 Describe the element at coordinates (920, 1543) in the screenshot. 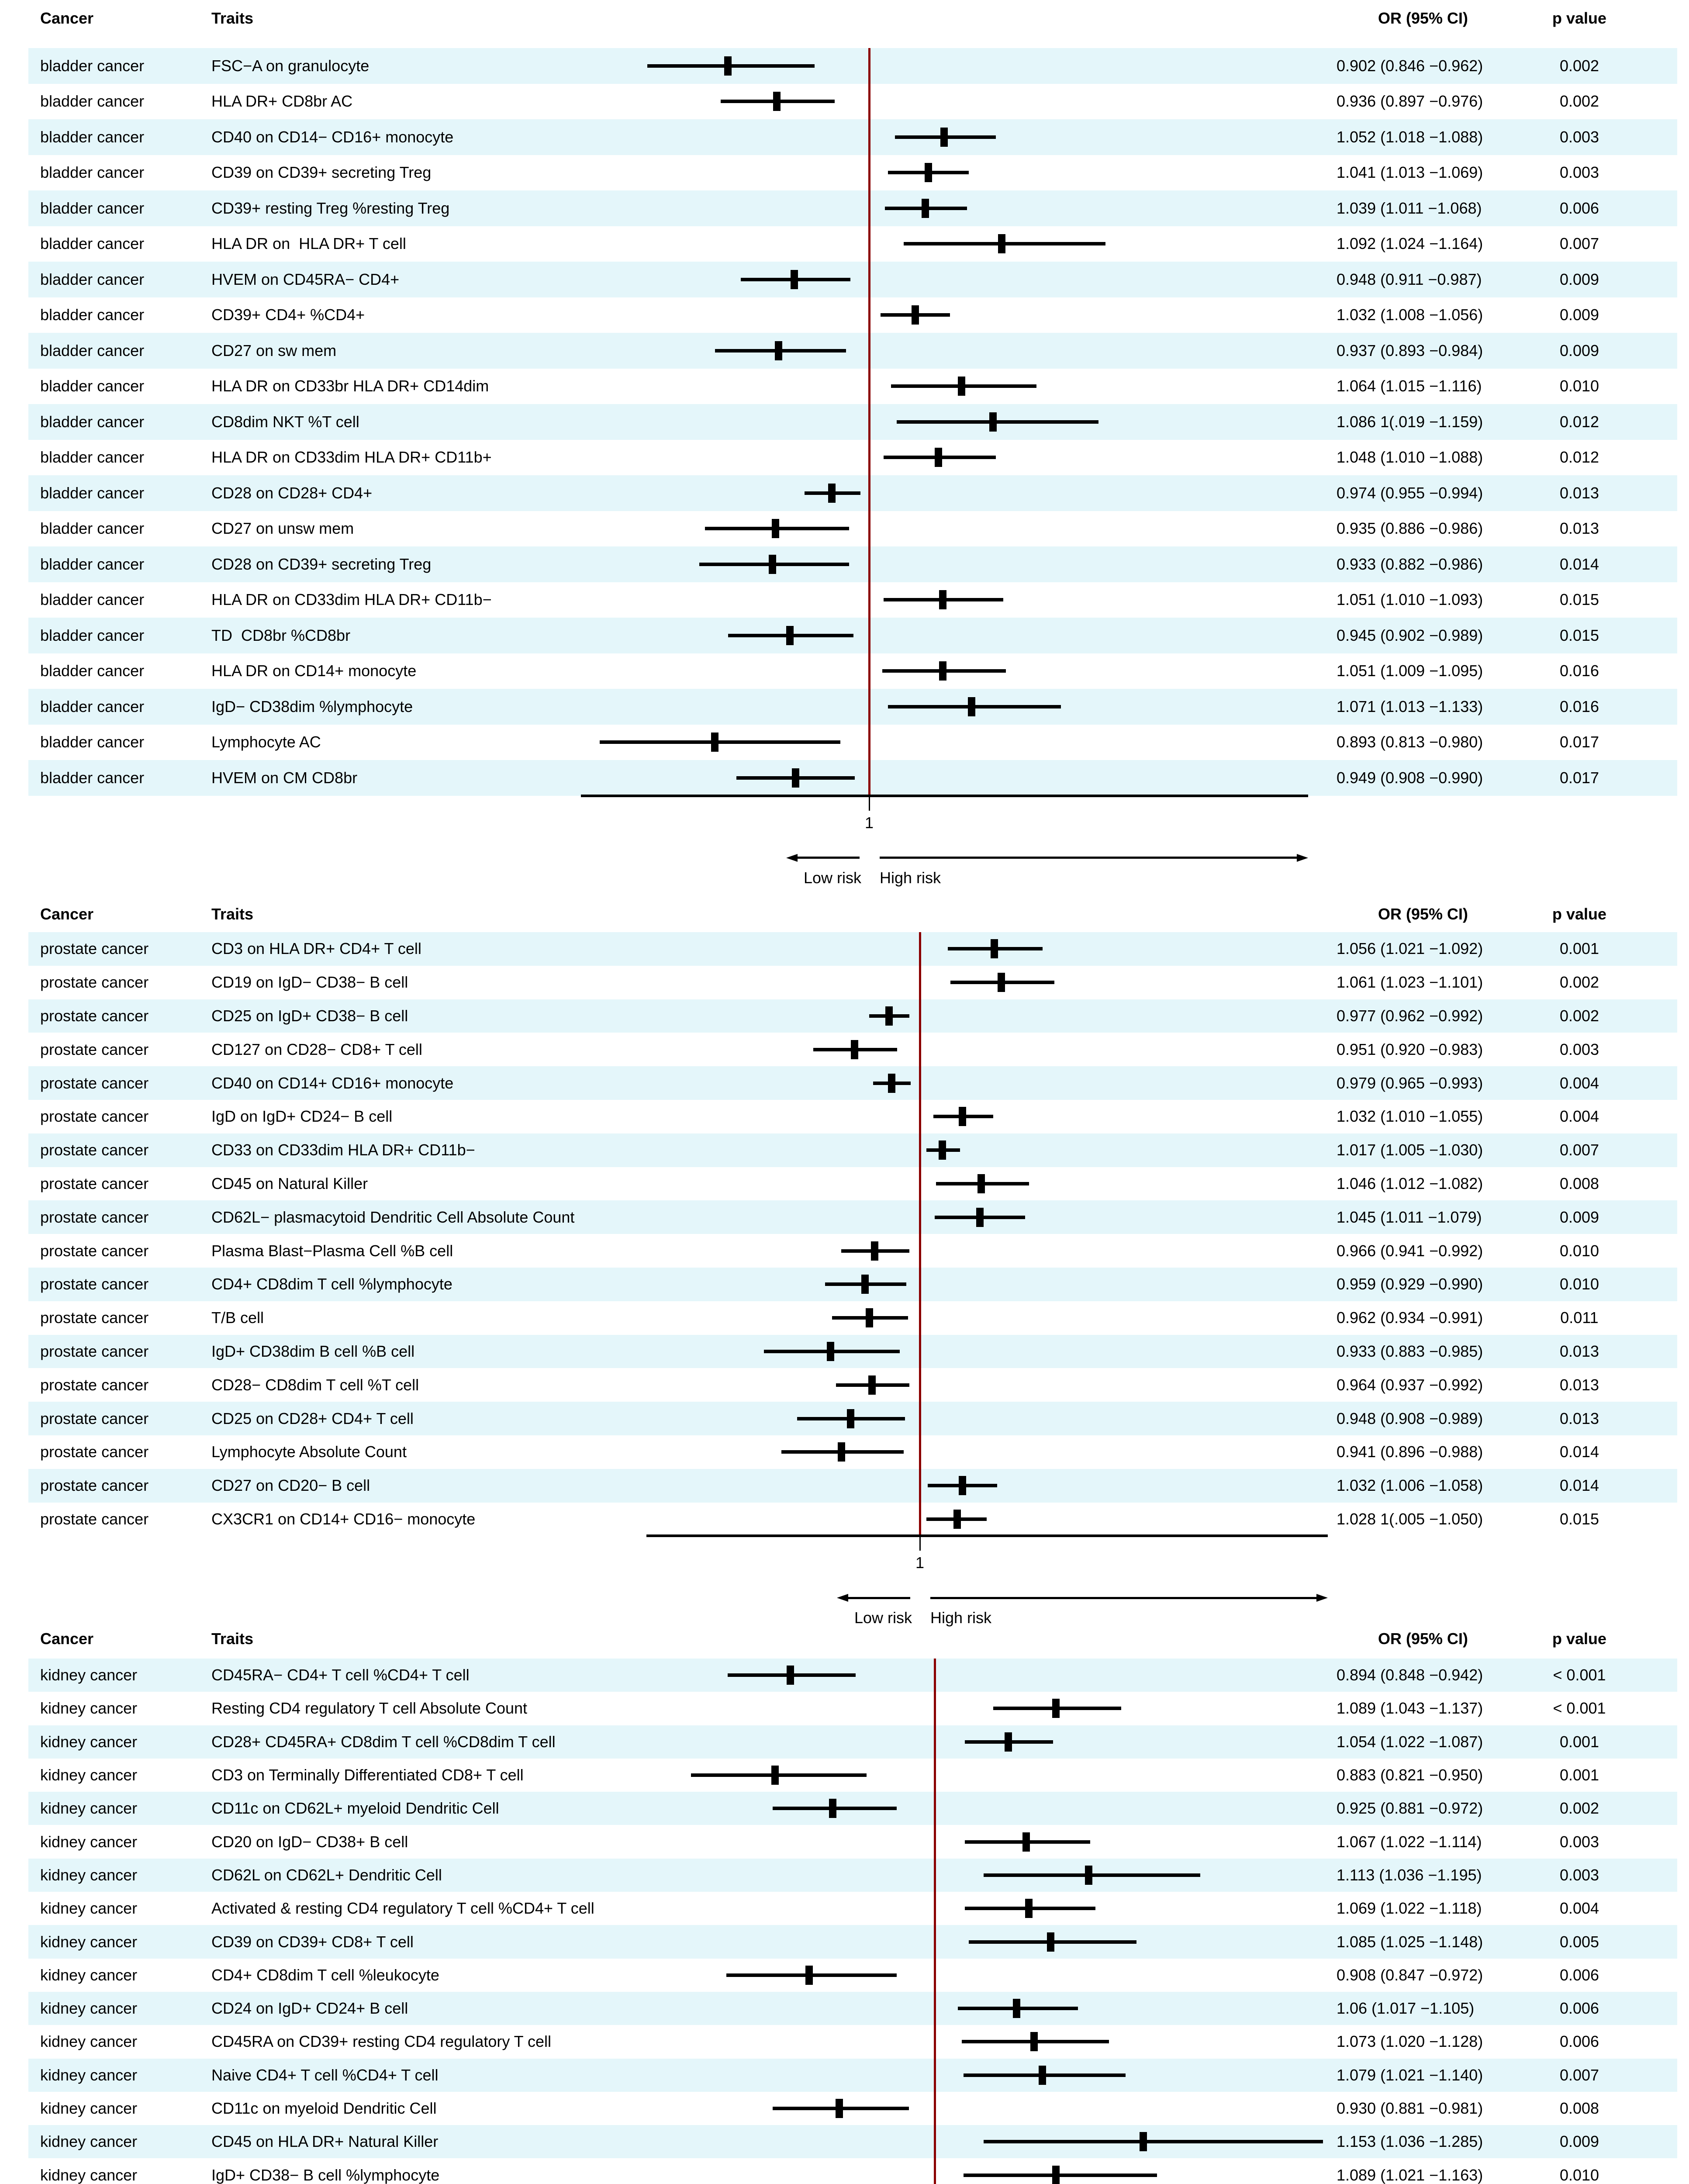

I see `axis-tick` at that location.